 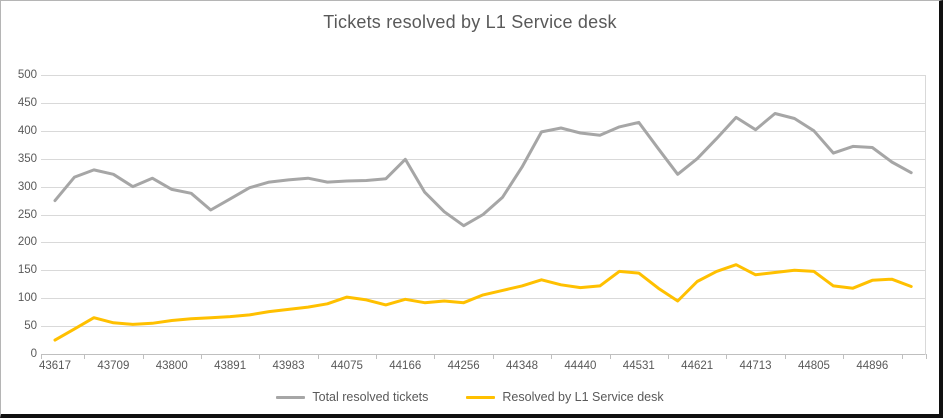 I want to click on y-axis-tick-label: 500, so click(x=27, y=75).